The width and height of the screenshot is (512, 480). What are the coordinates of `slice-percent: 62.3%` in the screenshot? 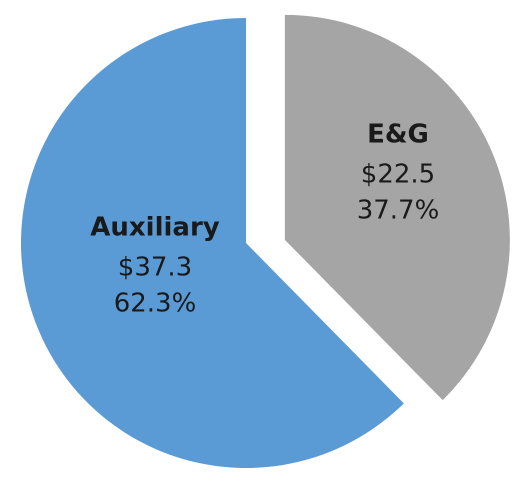 It's located at (155, 304).